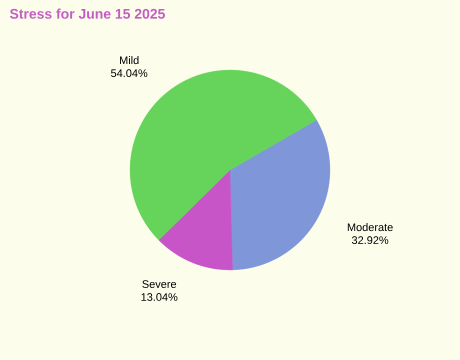 This screenshot has height=360, width=460. What do you see at coordinates (87, 13) in the screenshot?
I see `chart-title: Stress for June 15 2025` at bounding box center [87, 13].